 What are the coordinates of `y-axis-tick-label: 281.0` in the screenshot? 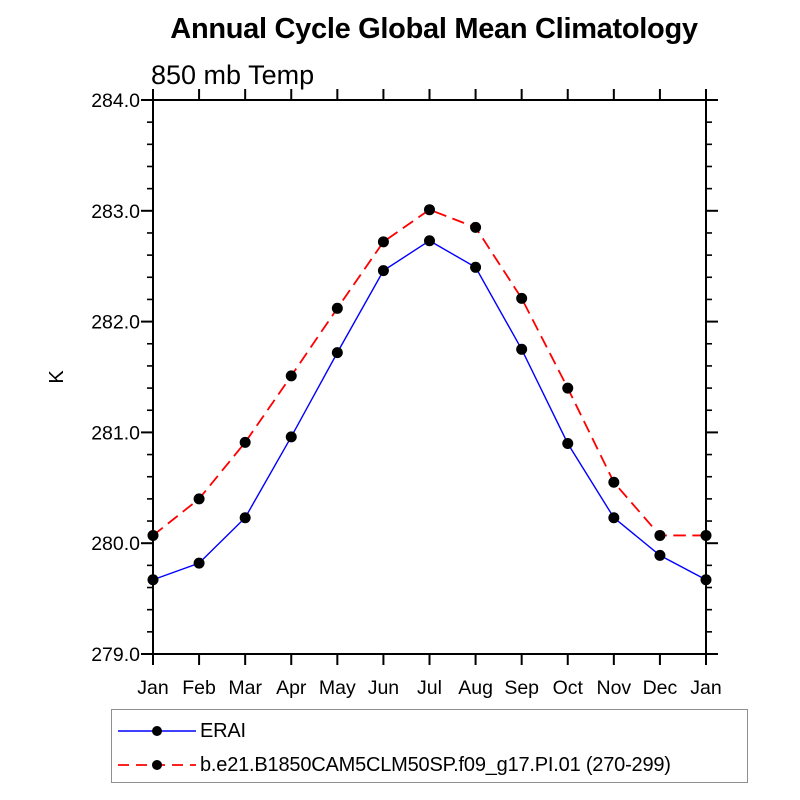 It's located at (115, 433).